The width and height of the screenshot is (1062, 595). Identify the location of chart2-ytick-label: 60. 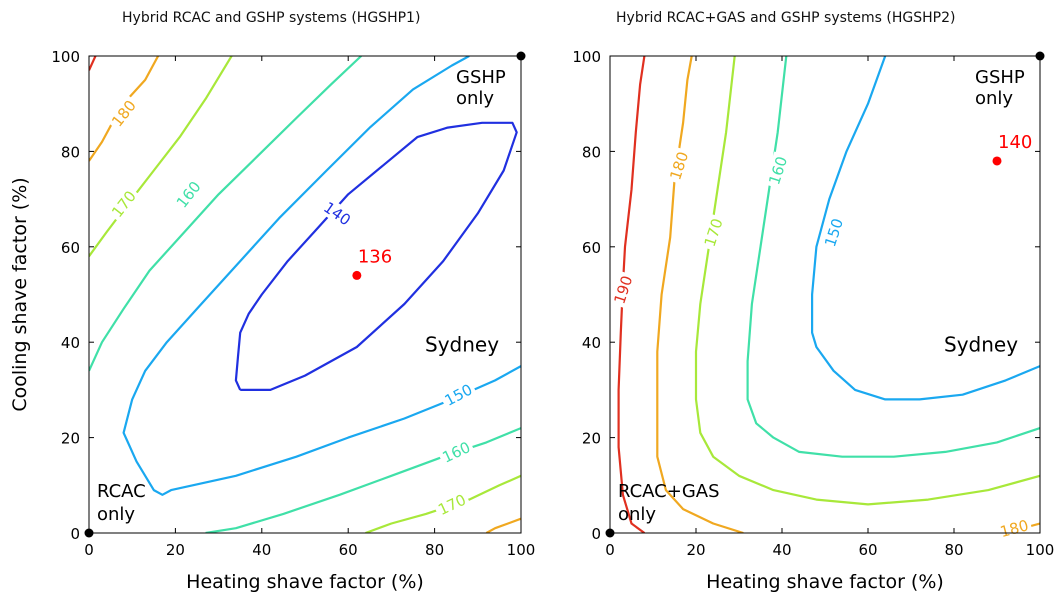
(591, 248).